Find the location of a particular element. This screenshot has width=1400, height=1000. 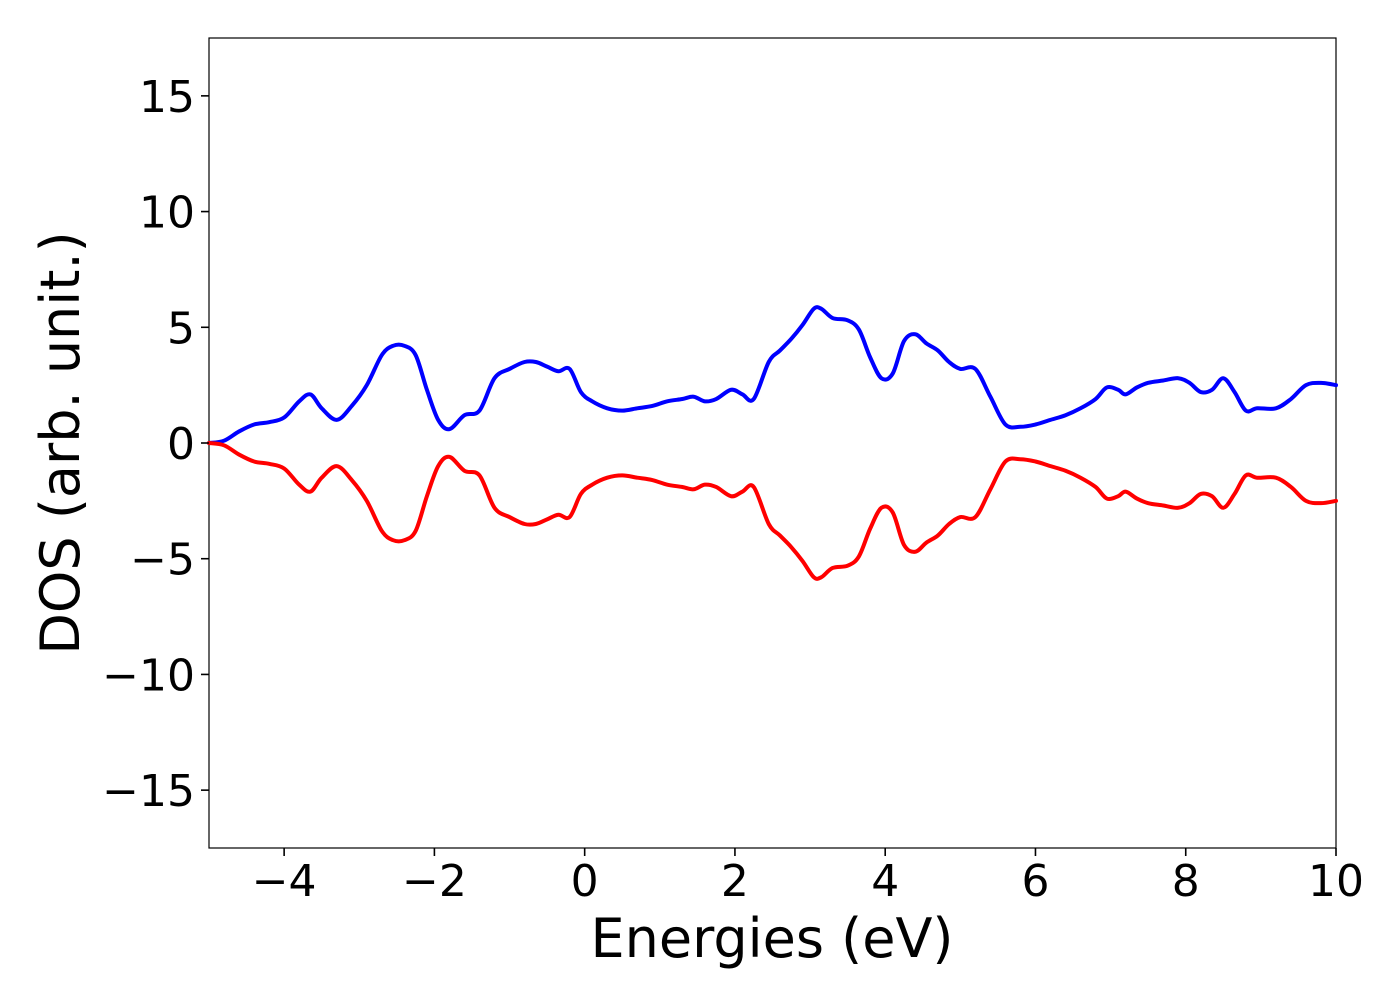

y-tick-label: −5 is located at coordinates (162, 560).